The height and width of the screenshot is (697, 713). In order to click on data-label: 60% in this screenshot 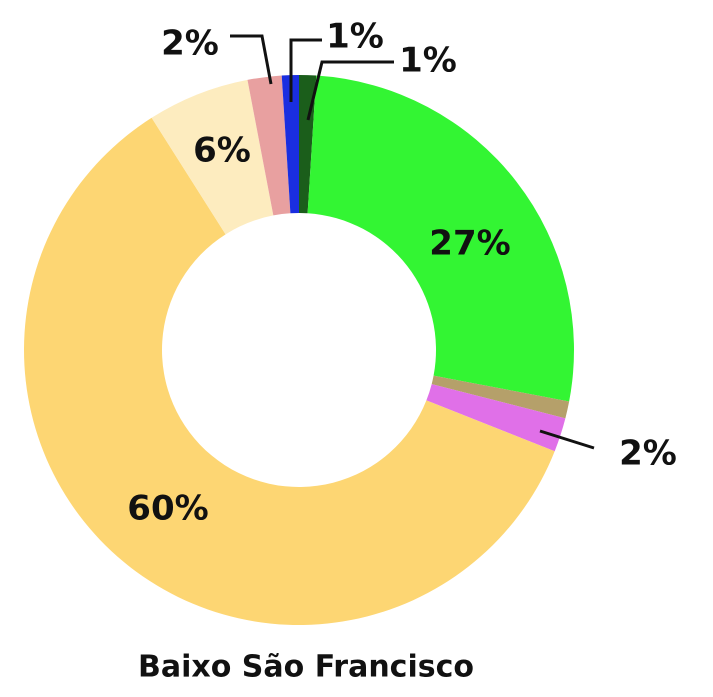, I will do `click(167, 509)`.